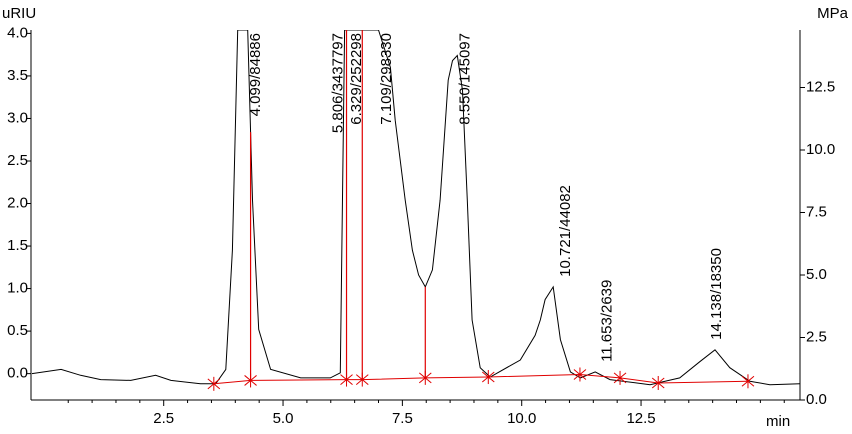 The width and height of the screenshot is (852, 434). Describe the element at coordinates (283, 418) in the screenshot. I see `x-tick-label: 5.0` at that location.